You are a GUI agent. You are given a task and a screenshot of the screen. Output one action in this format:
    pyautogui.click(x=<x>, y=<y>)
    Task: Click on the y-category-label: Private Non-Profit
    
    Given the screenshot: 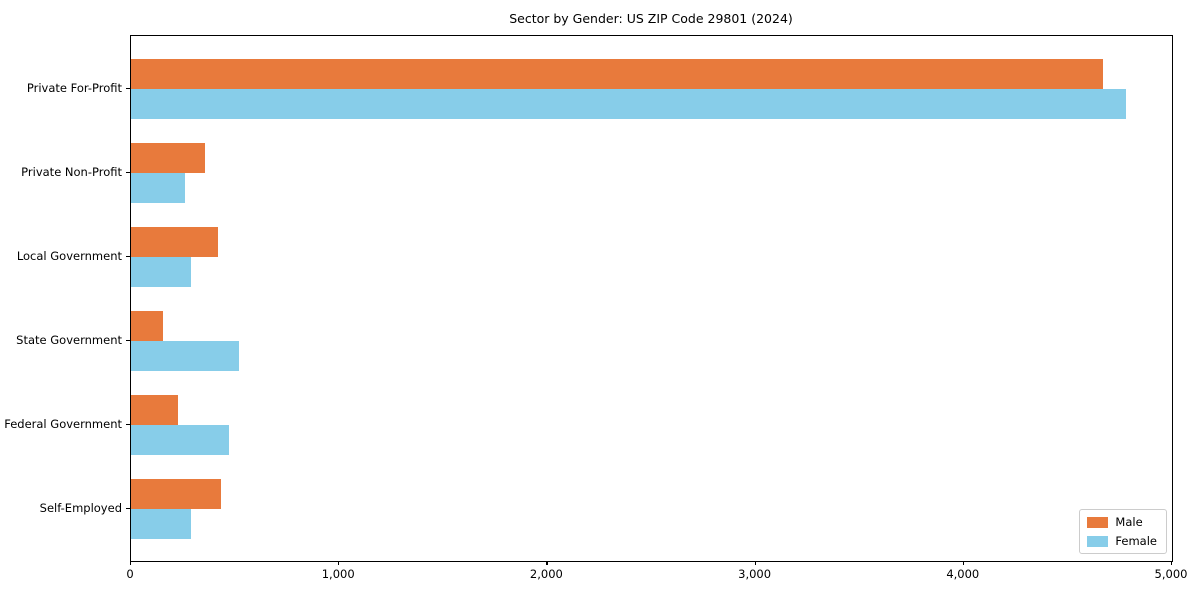 What is the action you would take?
    pyautogui.click(x=71, y=171)
    